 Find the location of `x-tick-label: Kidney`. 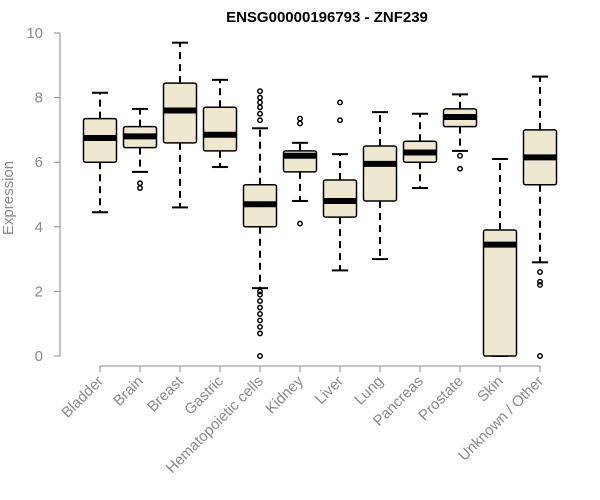

x-tick-label: Kidney is located at coordinates (284, 394).